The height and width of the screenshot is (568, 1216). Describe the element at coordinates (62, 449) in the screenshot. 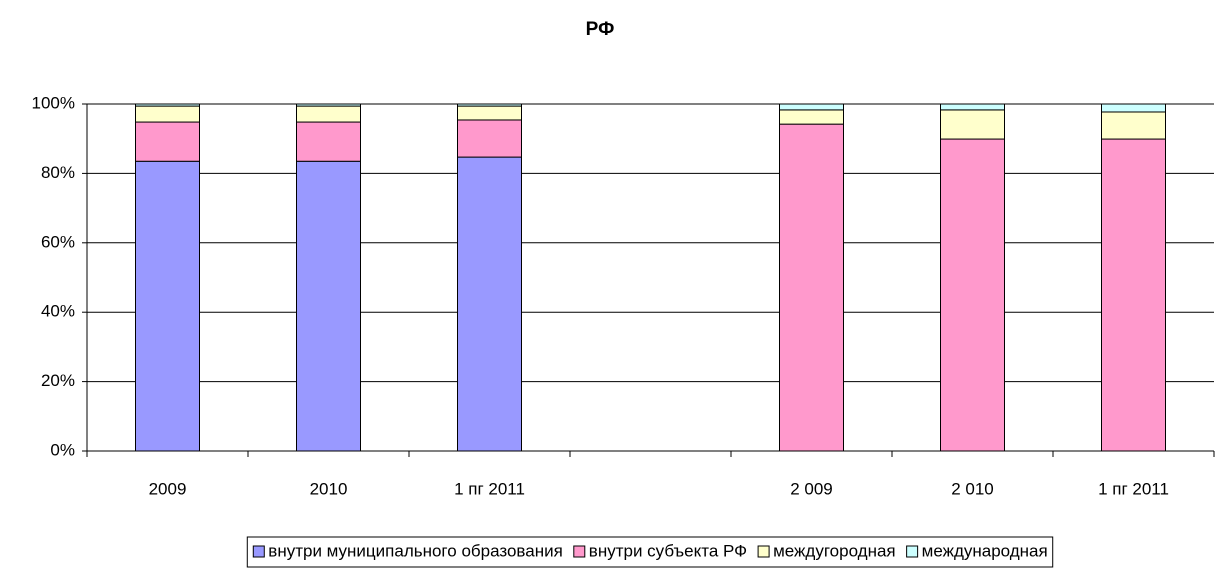

I see `y-tick-label: 0%` at that location.